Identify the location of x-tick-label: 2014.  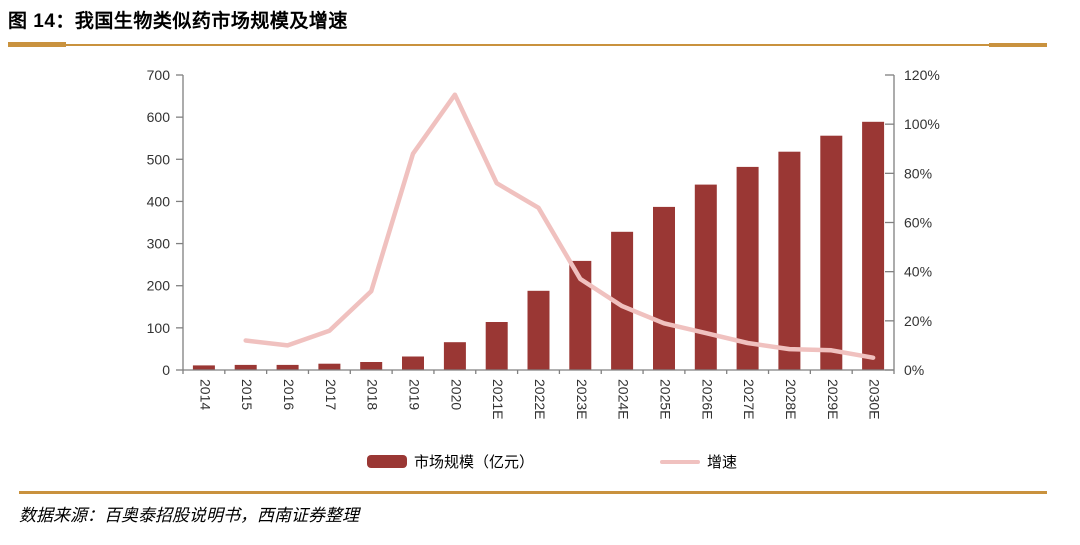
(205, 394).